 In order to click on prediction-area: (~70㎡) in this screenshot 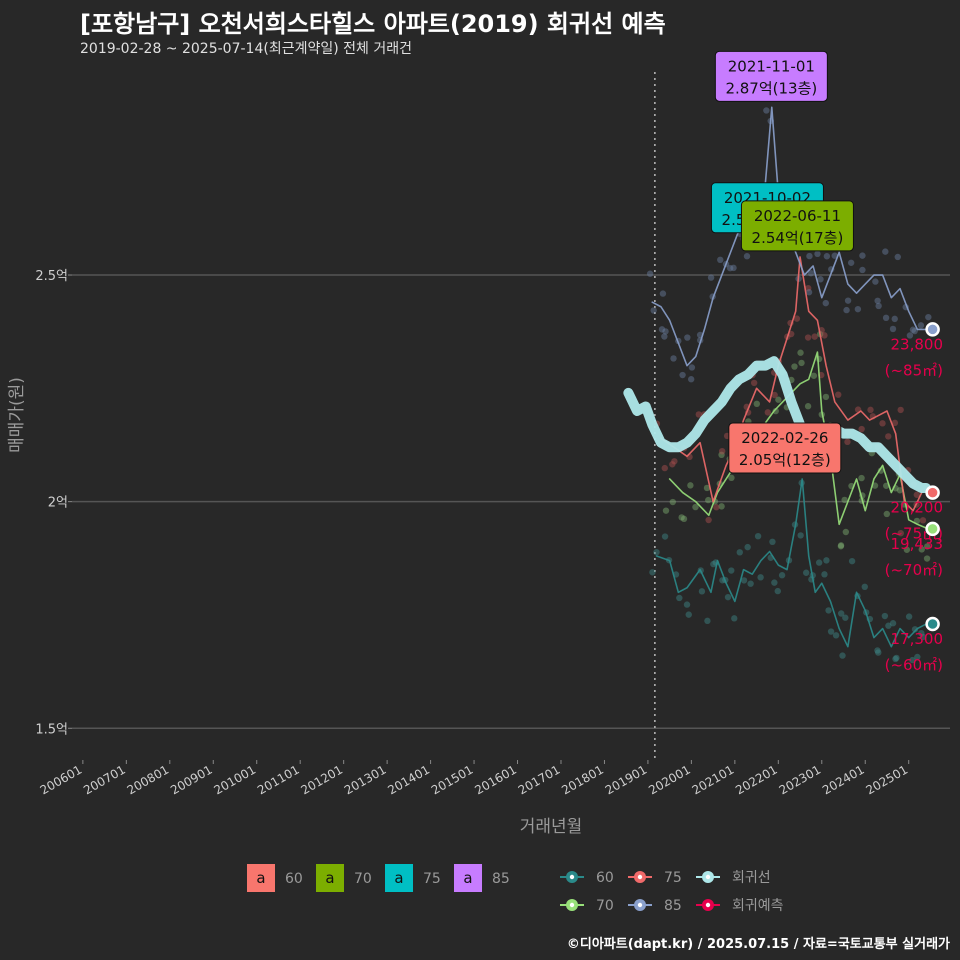, I will do `click(914, 570)`.